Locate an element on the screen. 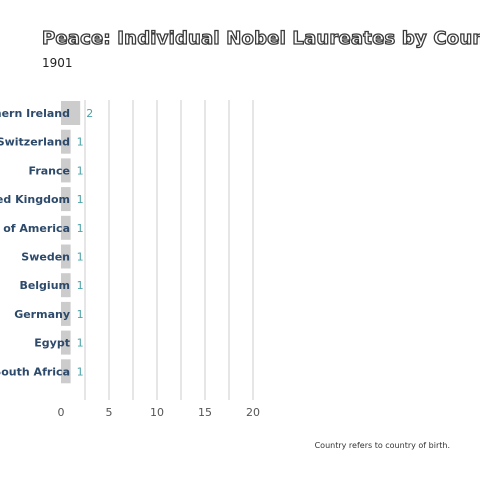  bars is located at coordinates (71, 242).